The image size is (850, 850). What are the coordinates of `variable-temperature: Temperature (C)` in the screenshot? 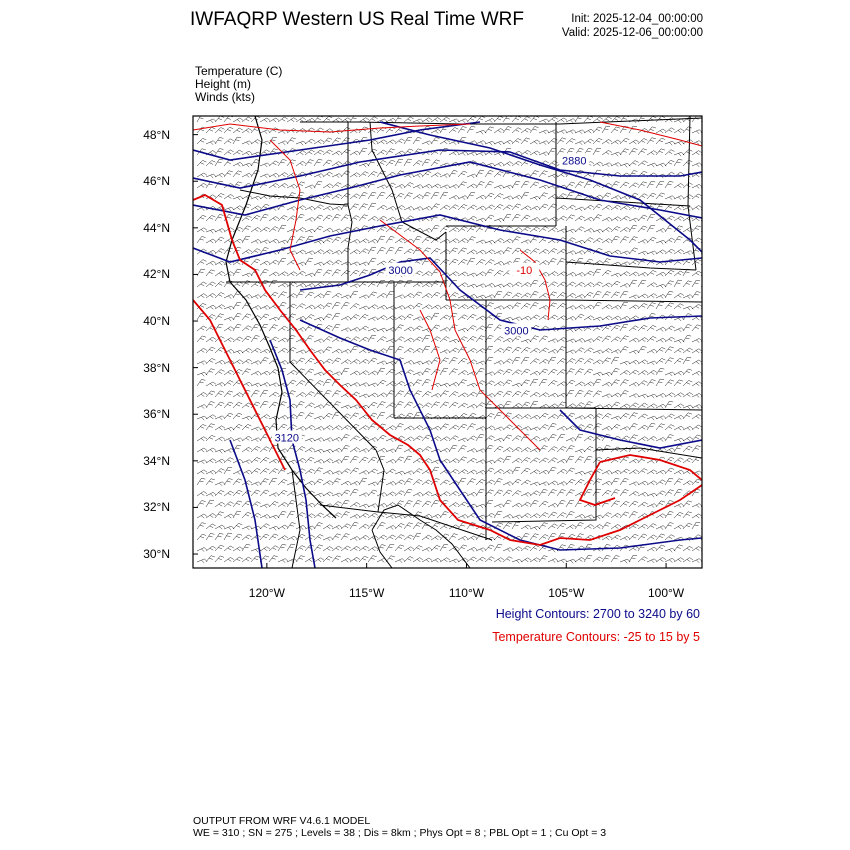 It's located at (239, 71).